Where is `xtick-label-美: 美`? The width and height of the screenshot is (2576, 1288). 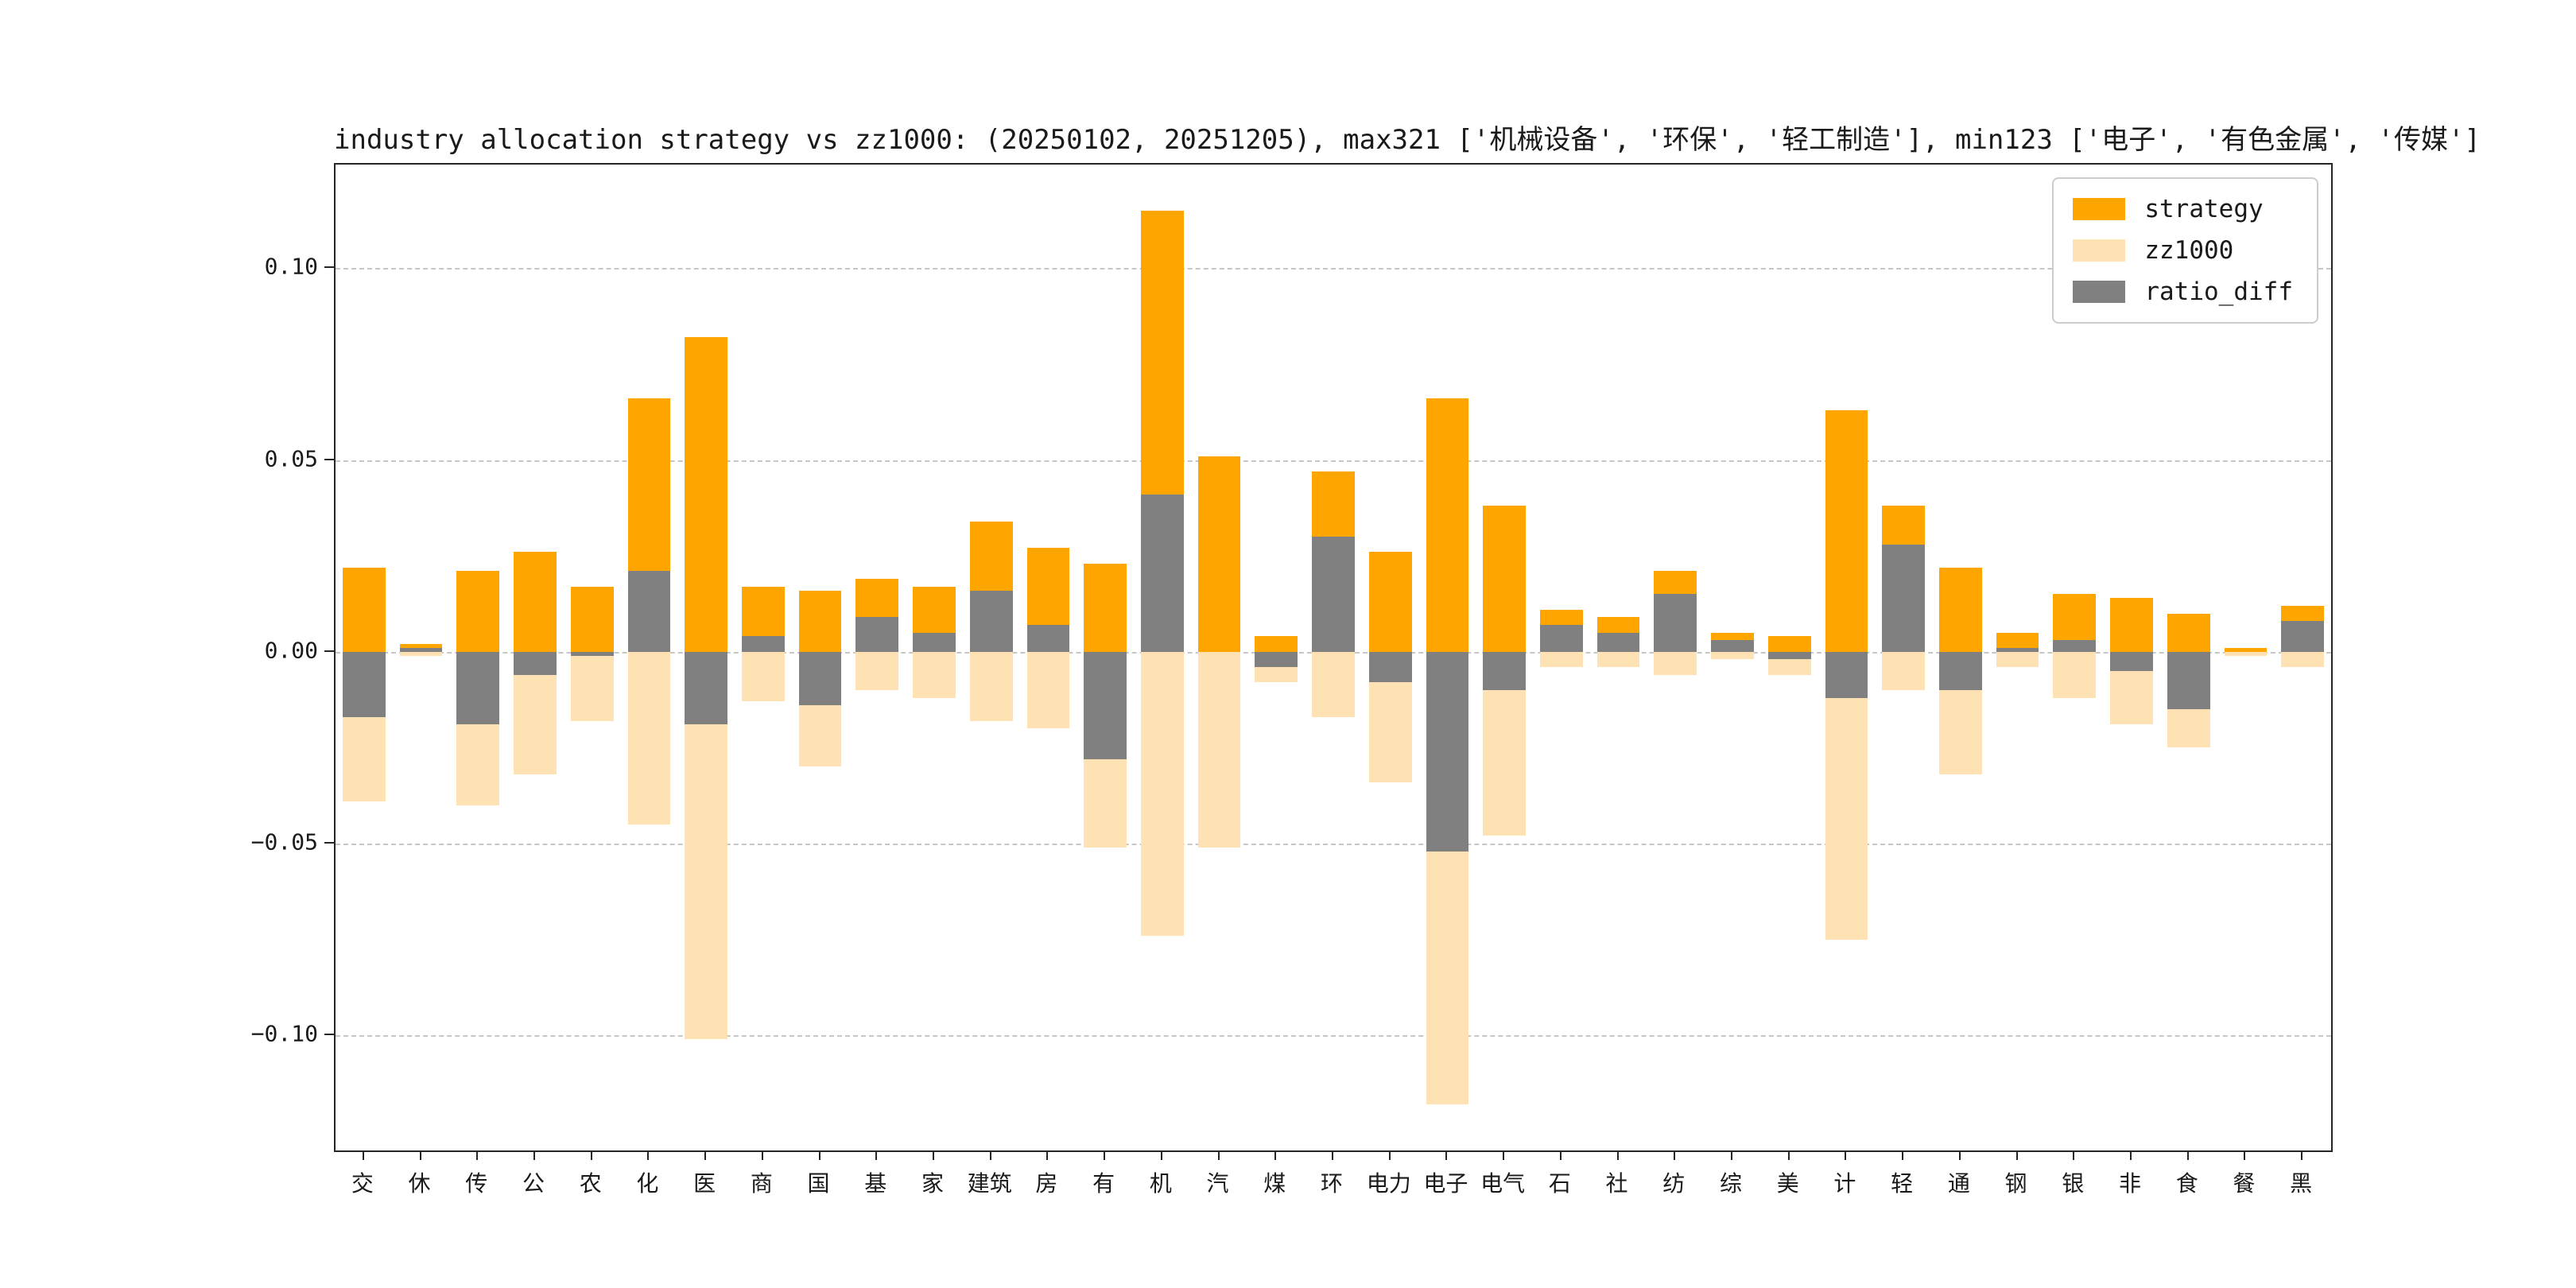 xtick-label-美: 美 is located at coordinates (1787, 1183).